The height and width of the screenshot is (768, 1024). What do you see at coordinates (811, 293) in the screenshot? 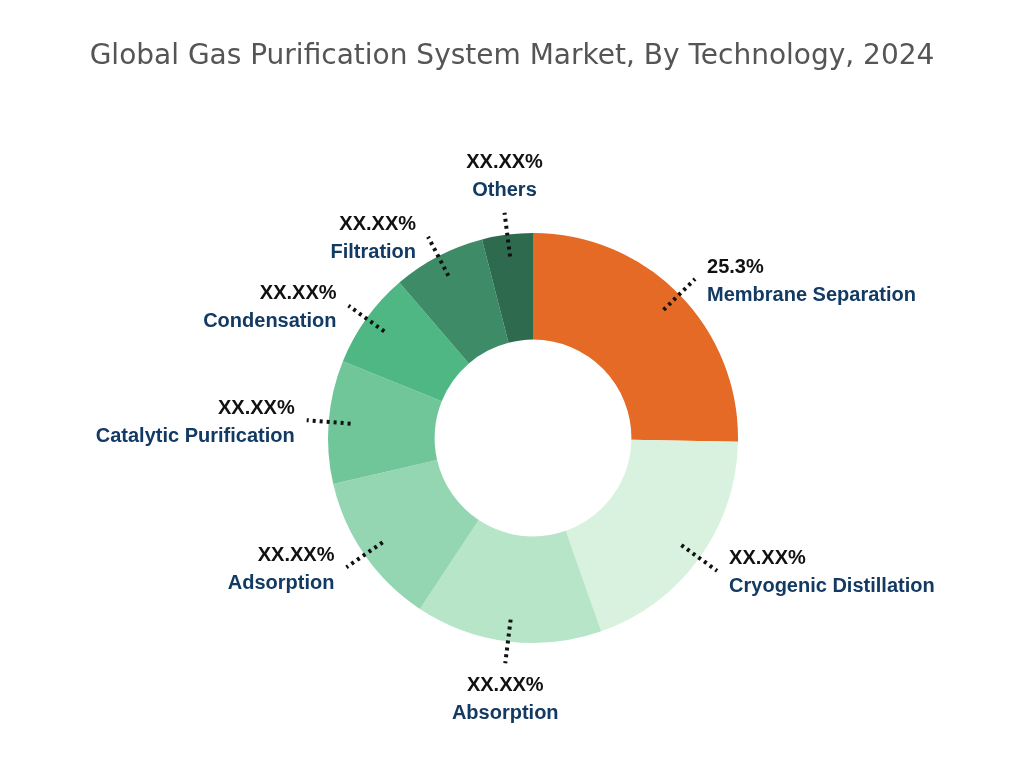
I see `slice-label: Membrane Separation` at bounding box center [811, 293].